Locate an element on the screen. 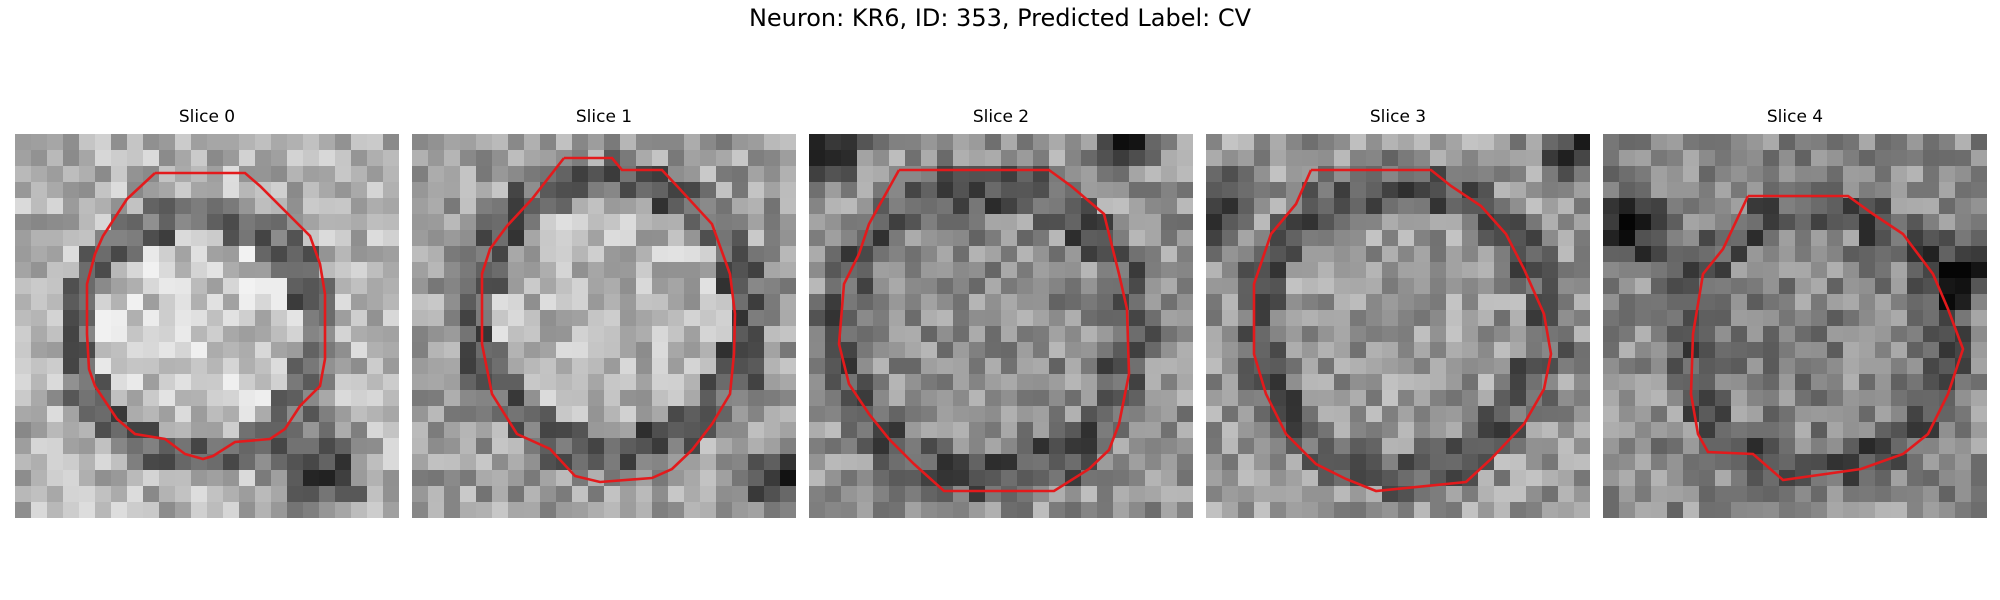  slice-title: Slice 4 is located at coordinates (1795, 117).